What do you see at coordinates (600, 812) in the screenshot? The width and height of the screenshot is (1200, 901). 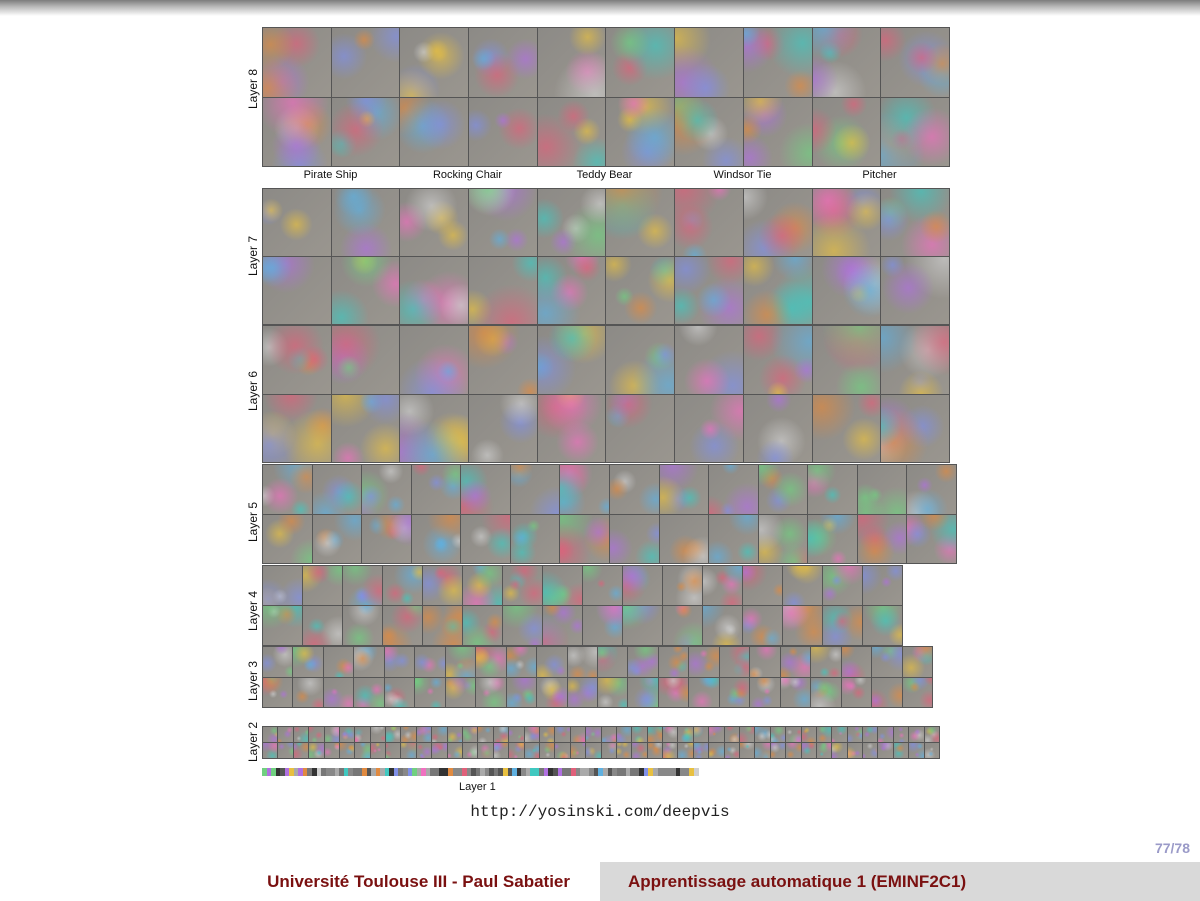 I see `source-url-caption: http://yosinski.com/deepvis` at bounding box center [600, 812].